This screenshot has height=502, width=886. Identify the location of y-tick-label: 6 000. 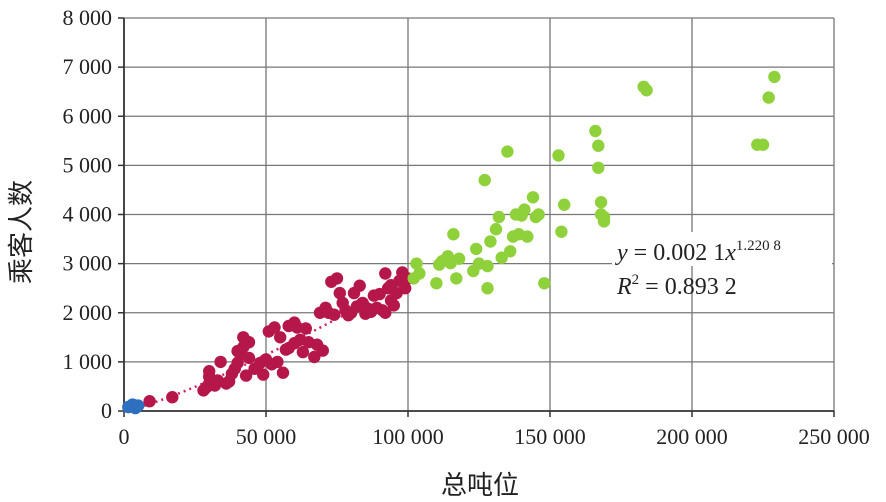
(88, 115).